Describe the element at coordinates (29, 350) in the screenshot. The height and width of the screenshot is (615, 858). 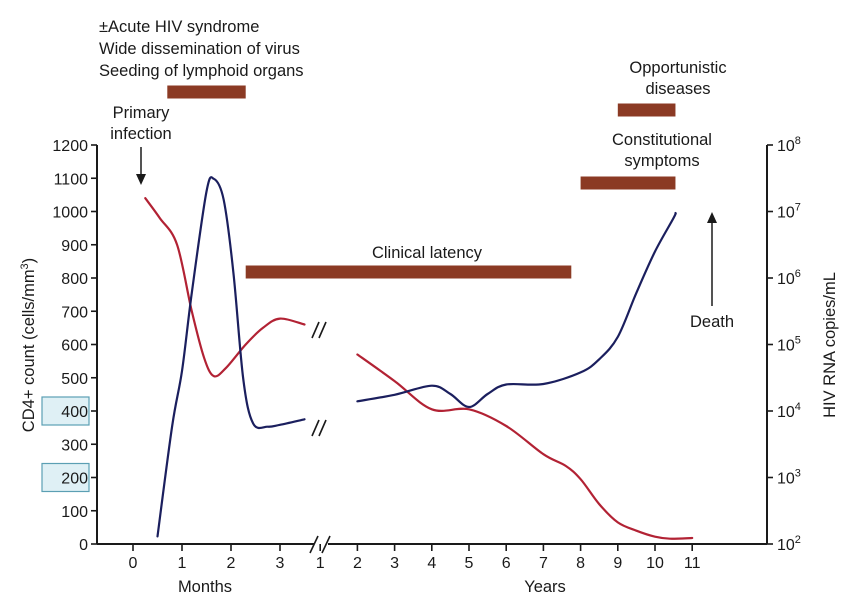
I see `y-axis-left-label-main: CD4+ count (cells/mm` at that location.